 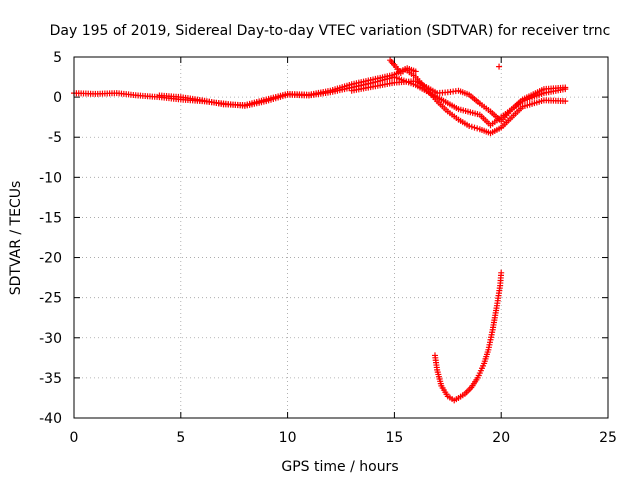 What do you see at coordinates (501, 438) in the screenshot?
I see `x-tick-label: 20` at bounding box center [501, 438].